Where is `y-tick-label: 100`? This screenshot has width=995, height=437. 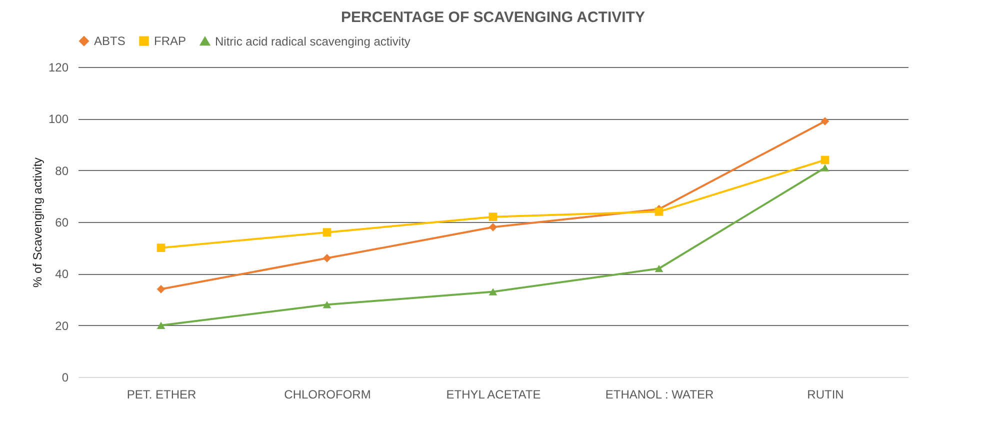 y-tick-label: 100 is located at coordinates (58, 119).